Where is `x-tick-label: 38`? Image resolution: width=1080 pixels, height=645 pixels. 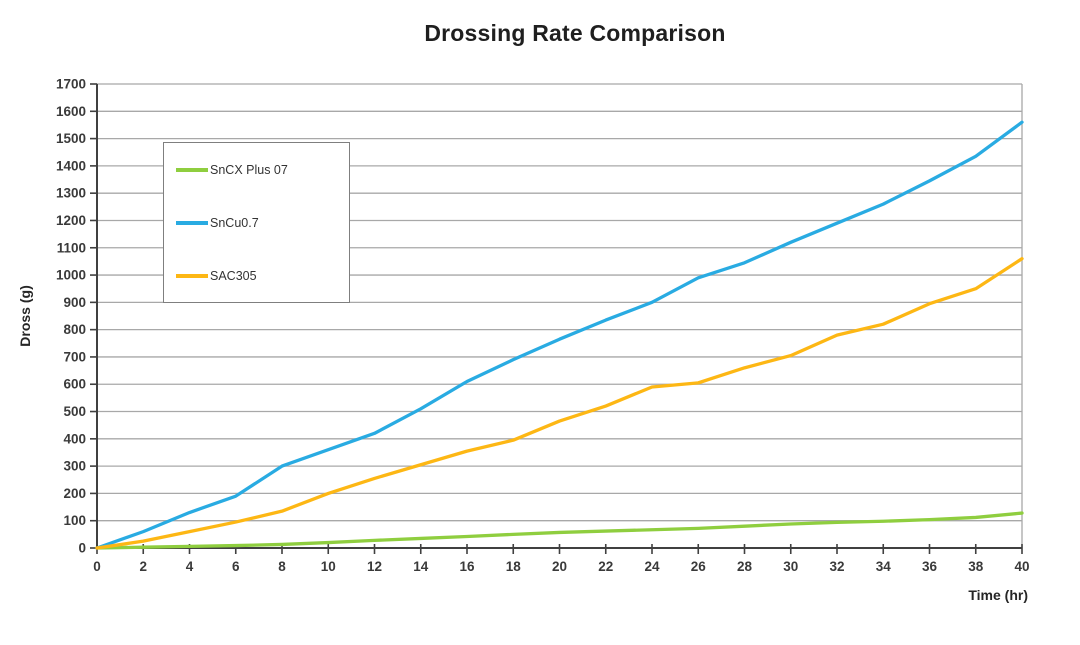 x-tick-label: 38 is located at coordinates (976, 566).